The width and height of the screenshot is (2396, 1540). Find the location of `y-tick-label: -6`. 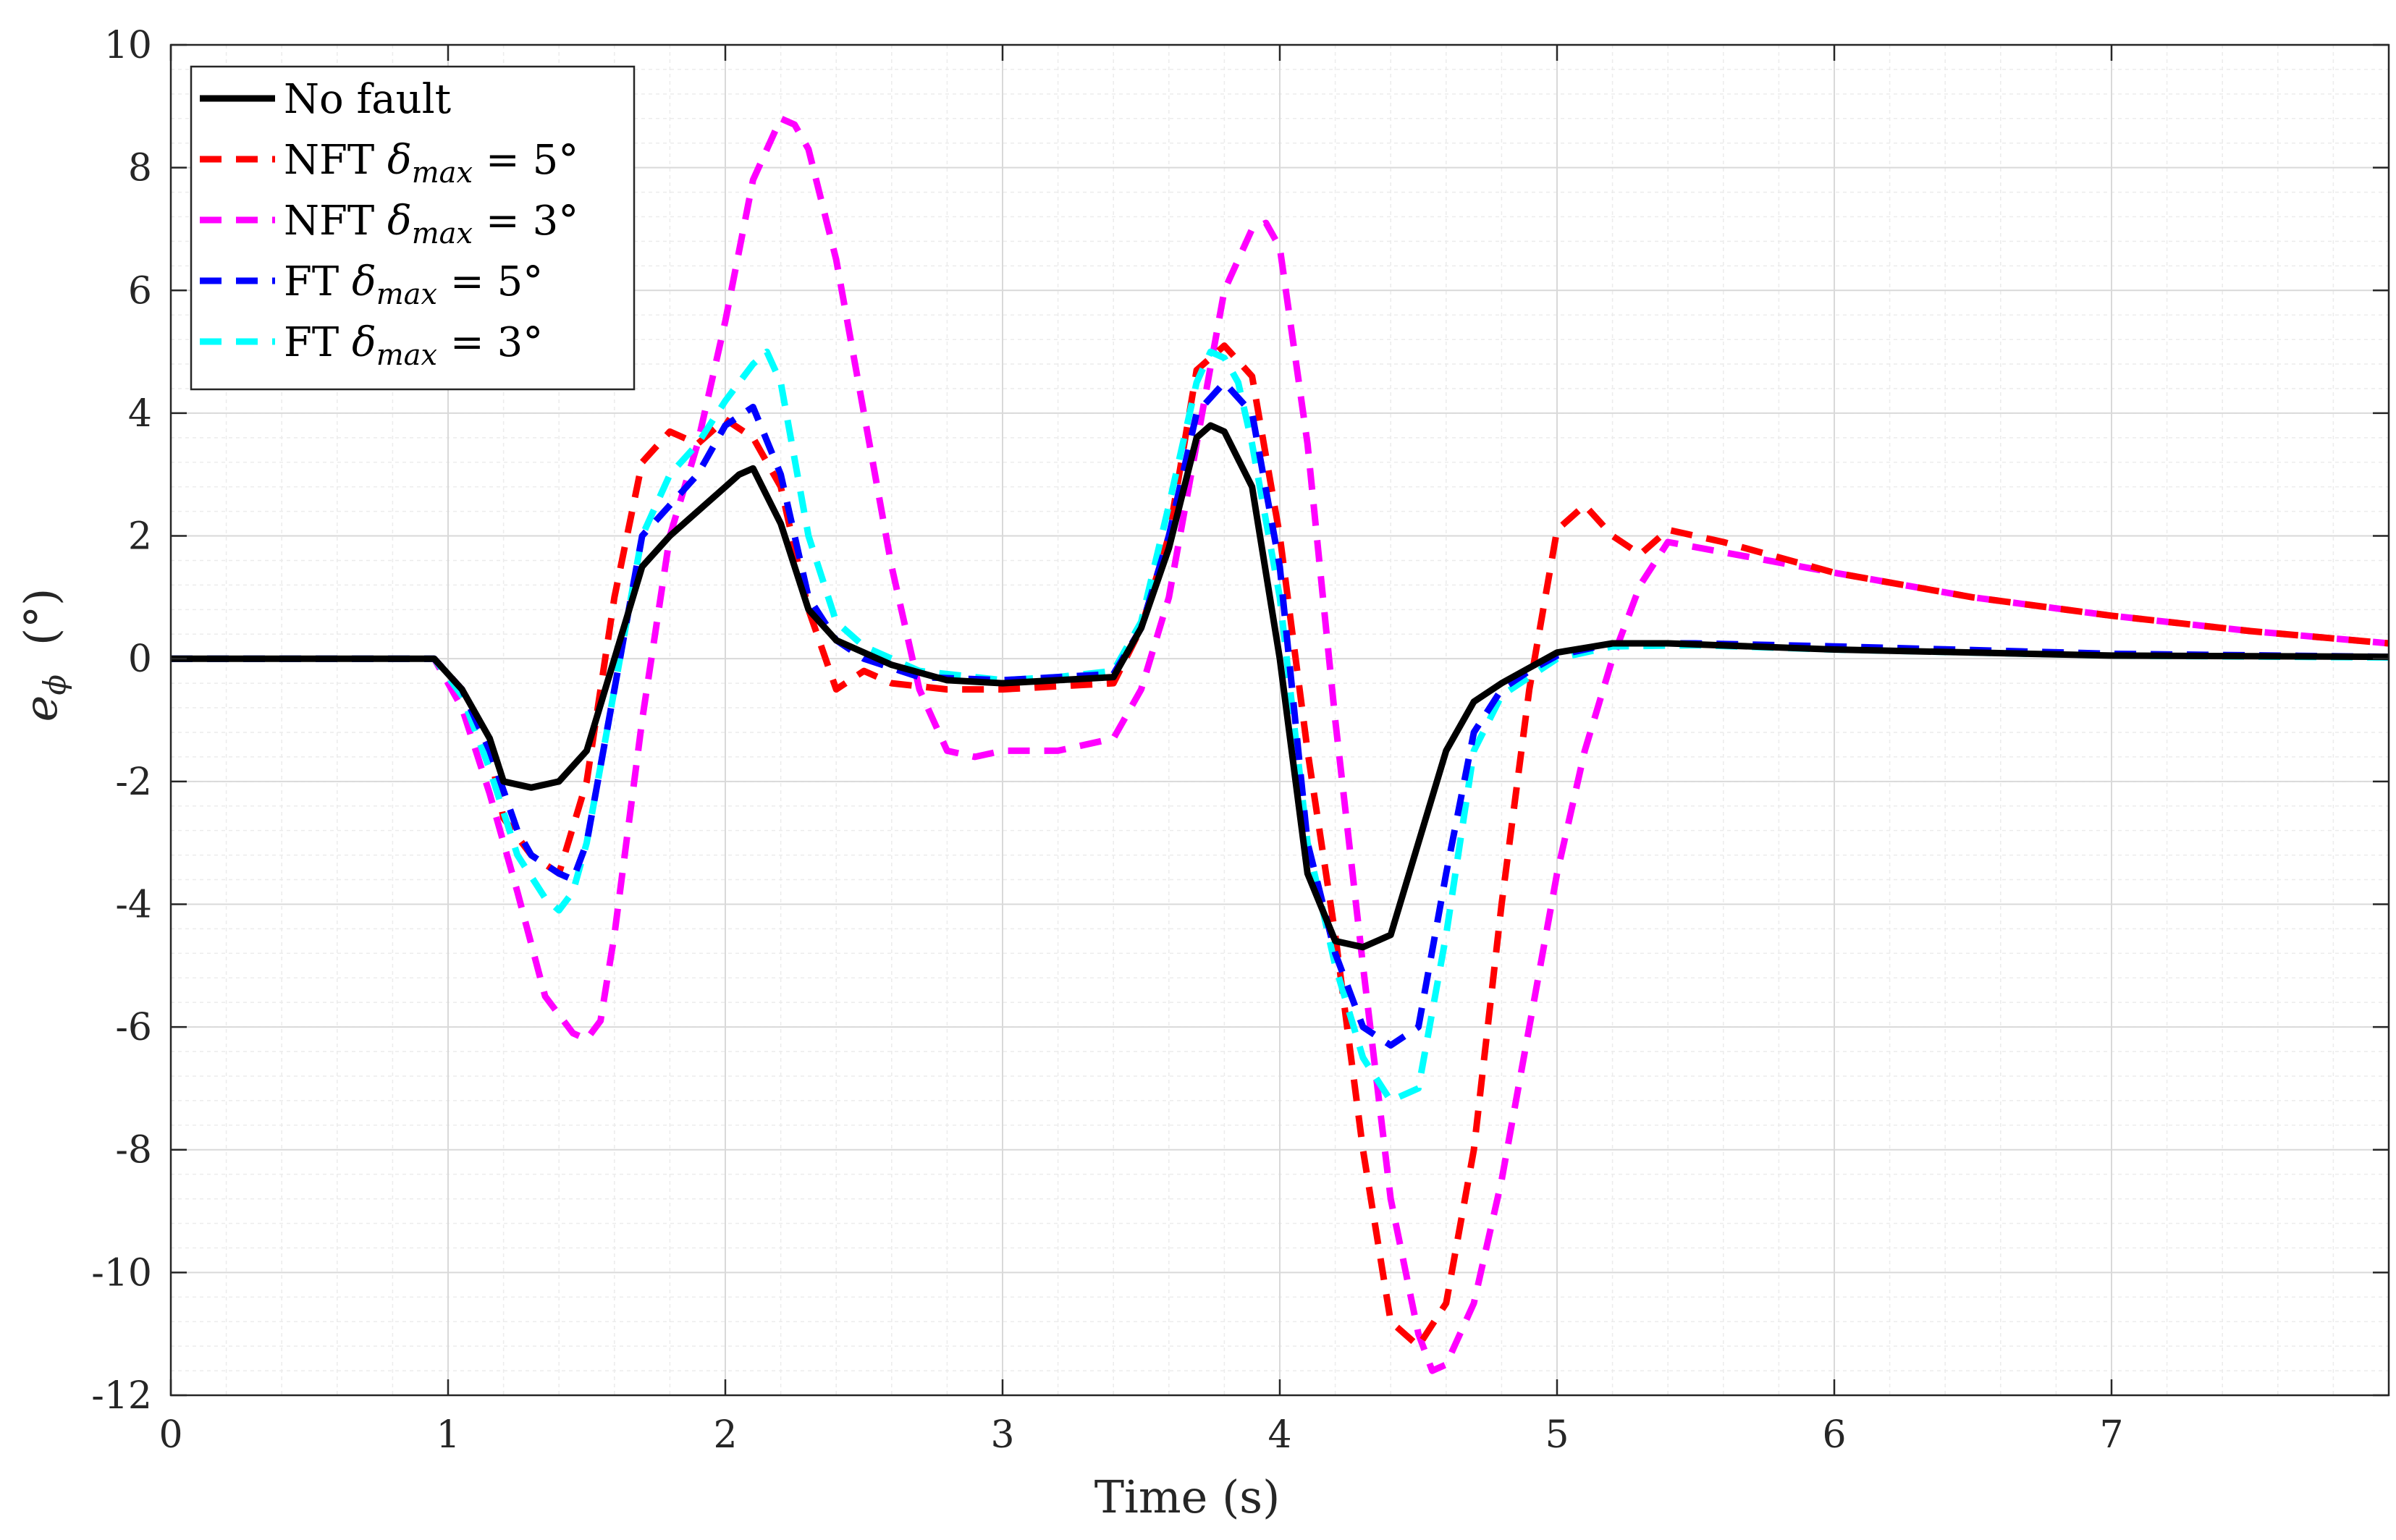

y-tick-label: -6 is located at coordinates (133, 1027).